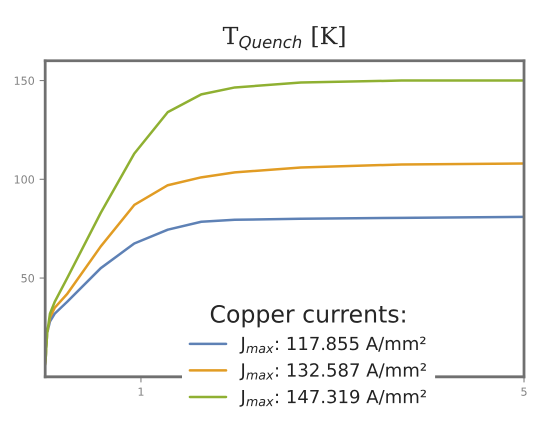 This screenshot has height=447, width=538. Describe the element at coordinates (307, 316) in the screenshot. I see `legend-title: Copper currents:` at that location.